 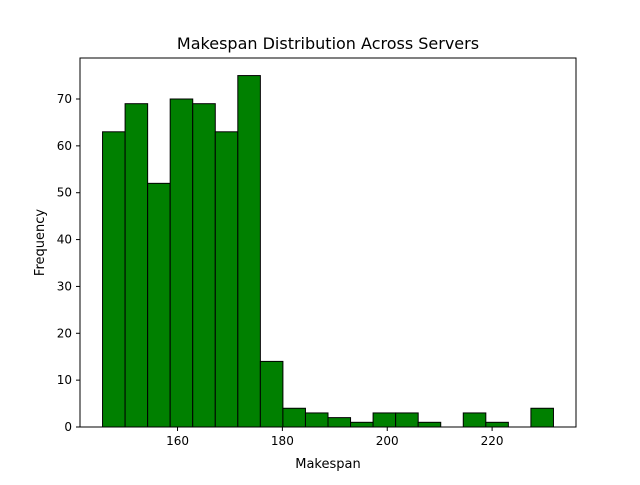 I want to click on y-tick-label: 20, so click(x=64, y=333).